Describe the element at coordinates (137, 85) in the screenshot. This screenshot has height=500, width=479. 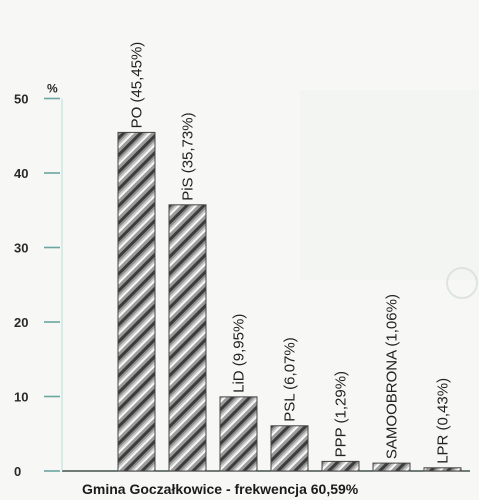
I see `bar-label: PO (45,45%)` at that location.